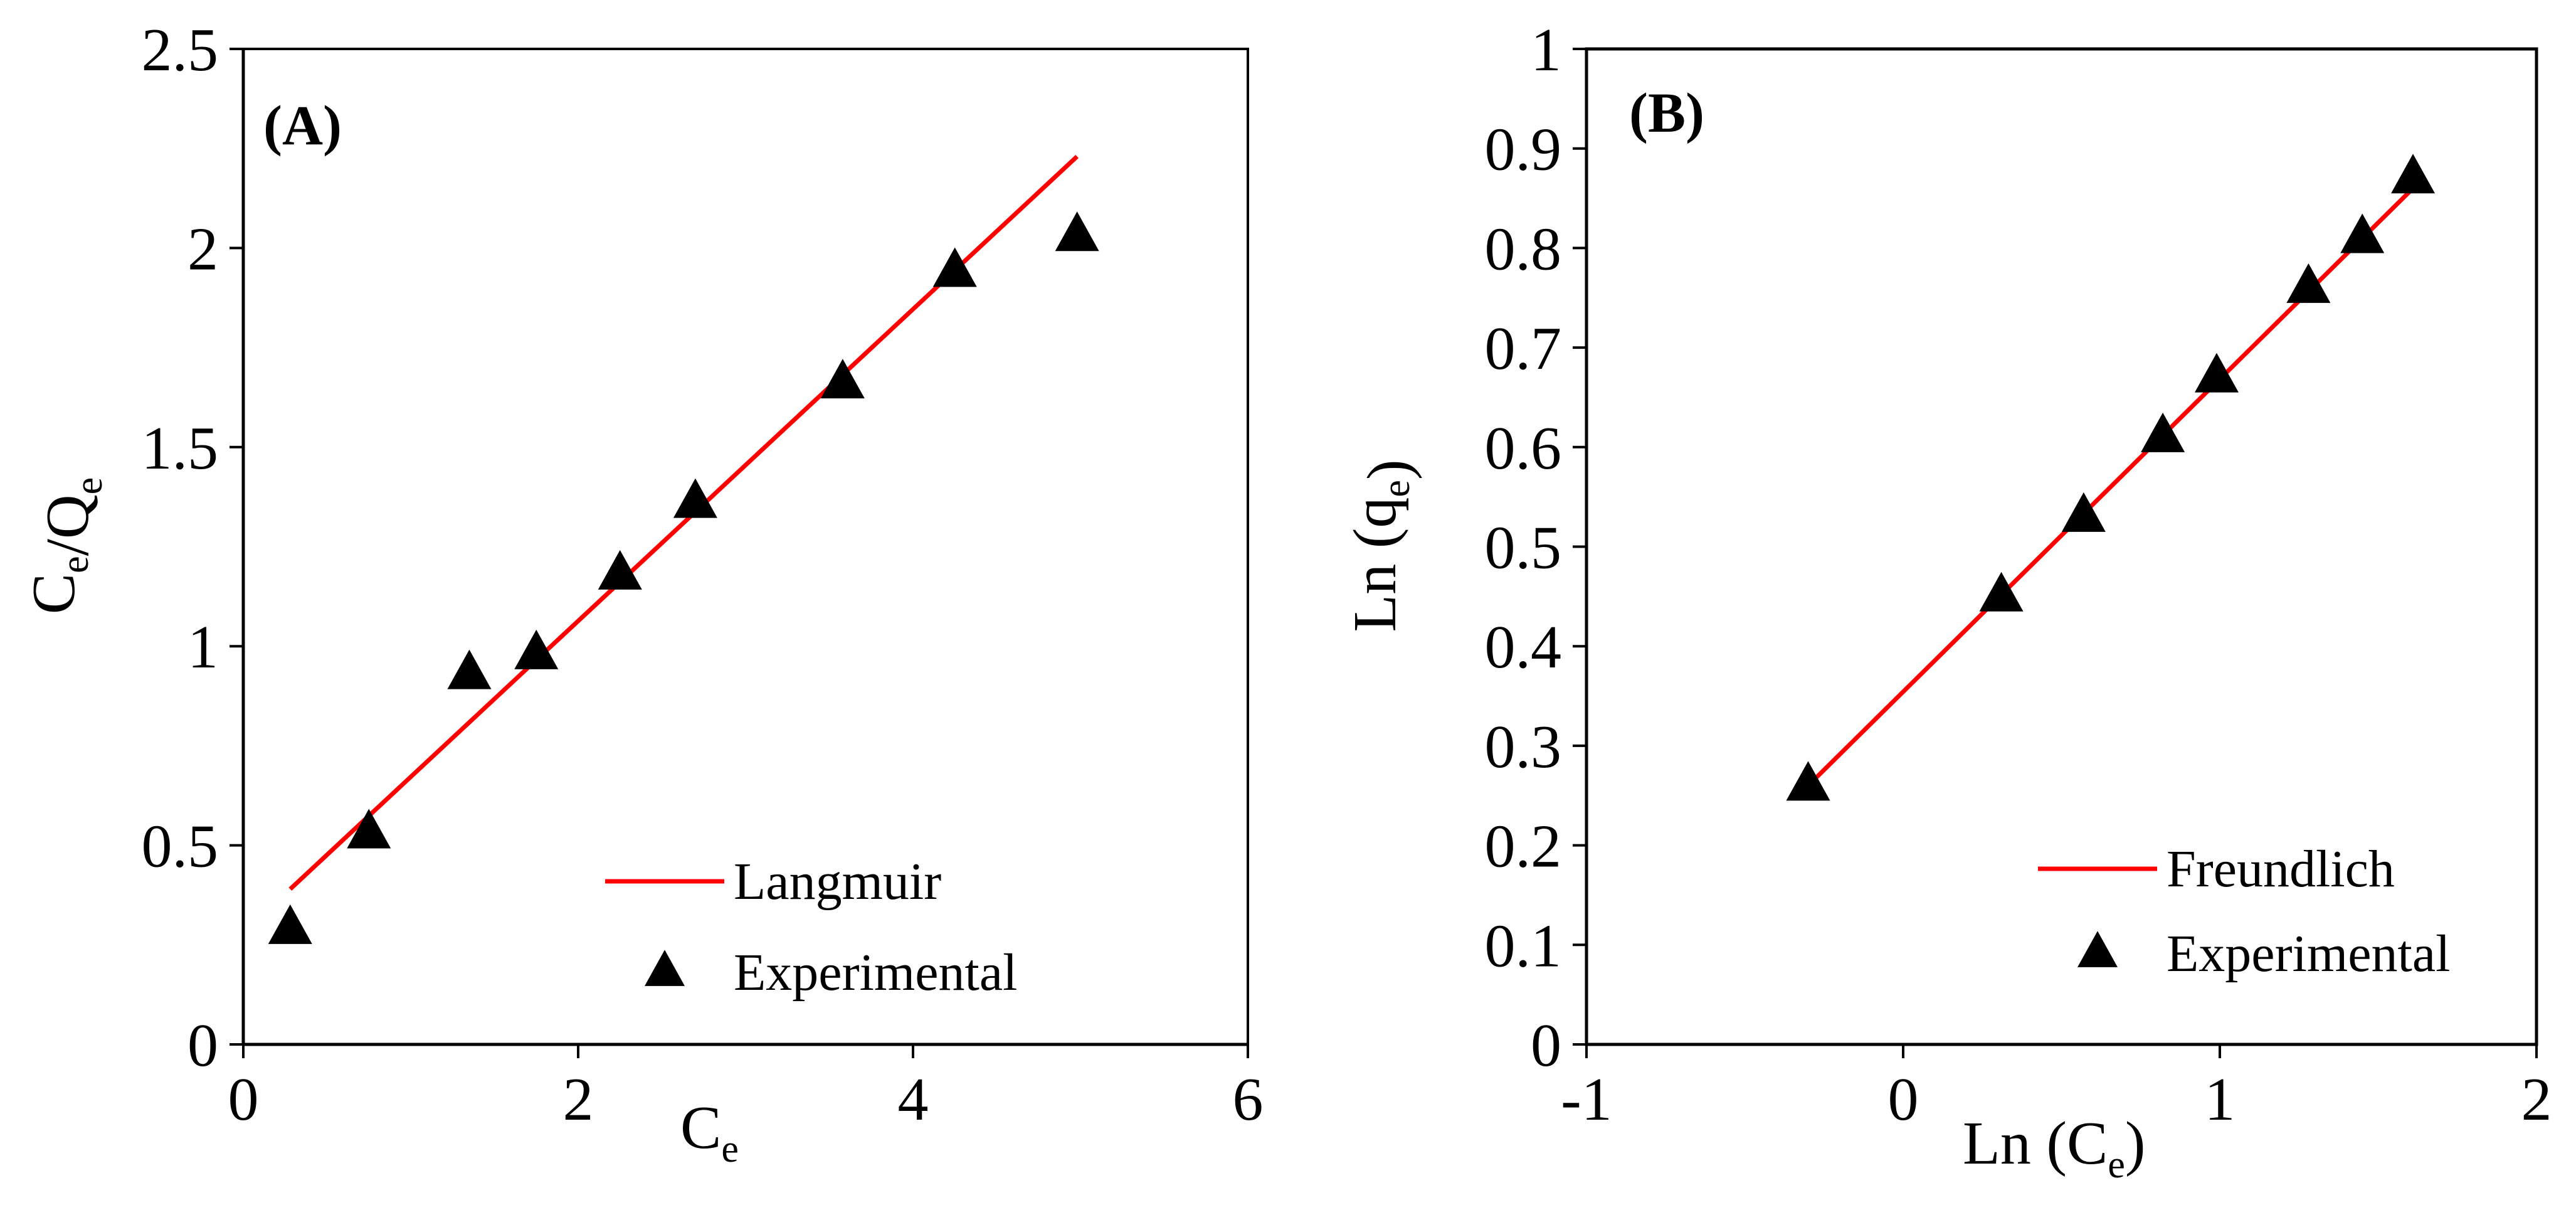 This screenshot has width=2576, height=1205. I want to click on x-tick-label-a: 2, so click(578, 1099).